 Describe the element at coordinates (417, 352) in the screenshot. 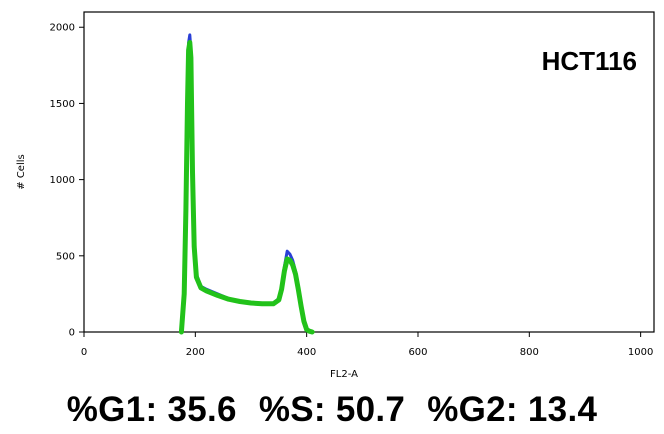

I see `x-tick-label: 600` at that location.